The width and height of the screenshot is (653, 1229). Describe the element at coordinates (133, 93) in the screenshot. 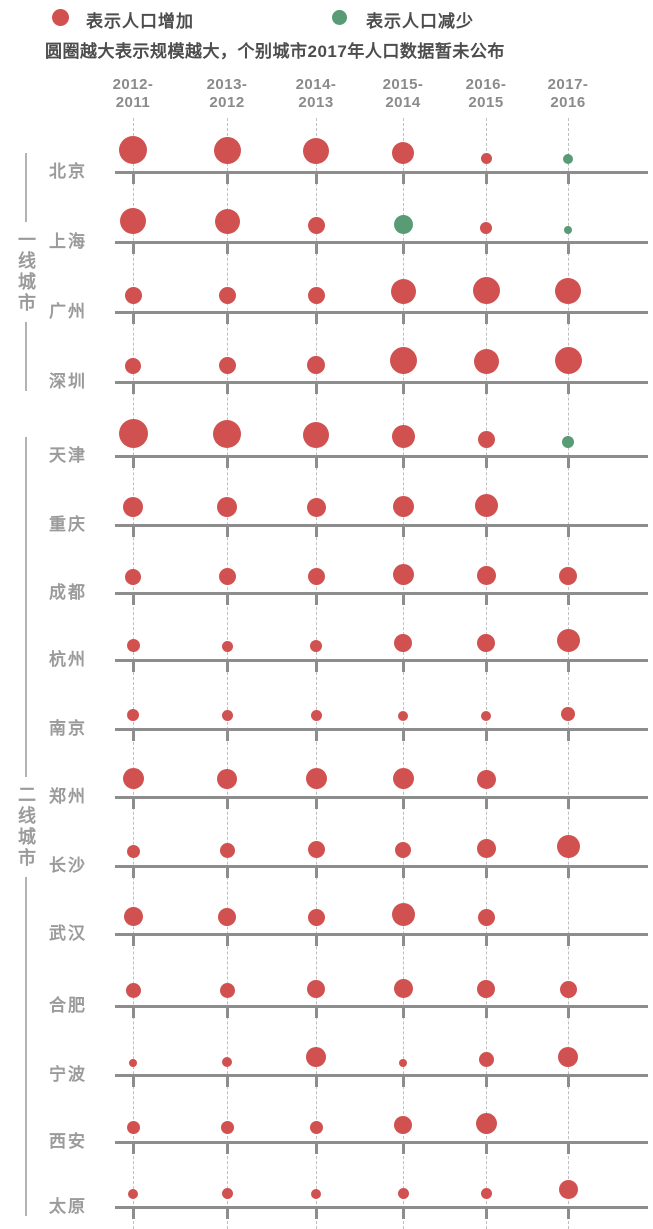

I see `column-header: 2012- 2011` at that location.